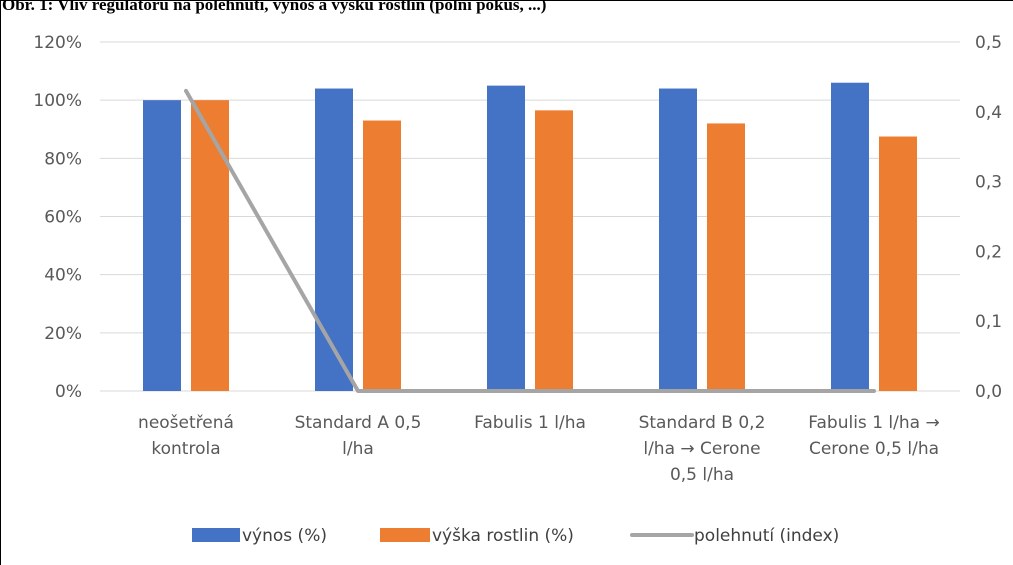  I want to click on y-axis-right: 0,0 0,1 0,2 0,3 0,4 0,5, so click(988, 217).